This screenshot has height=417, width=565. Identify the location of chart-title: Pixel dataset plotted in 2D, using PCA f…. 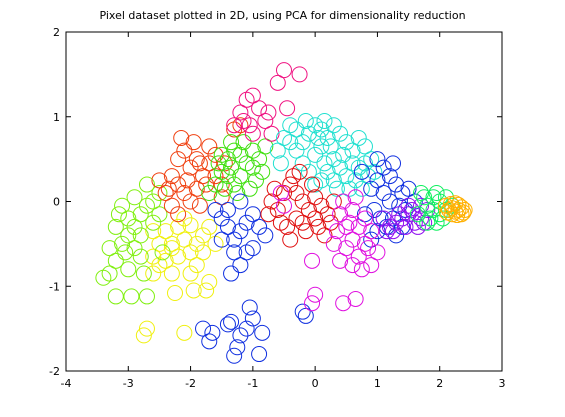
(282, 15).